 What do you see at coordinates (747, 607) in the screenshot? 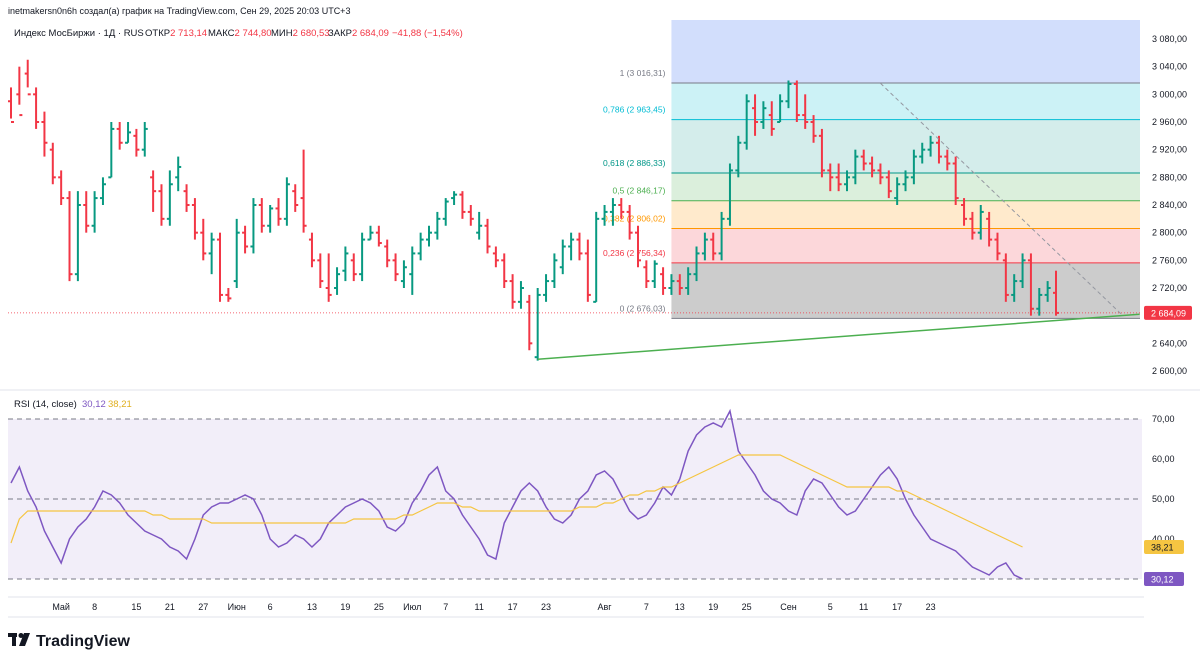
I see `time-tick-label: 25` at bounding box center [747, 607].